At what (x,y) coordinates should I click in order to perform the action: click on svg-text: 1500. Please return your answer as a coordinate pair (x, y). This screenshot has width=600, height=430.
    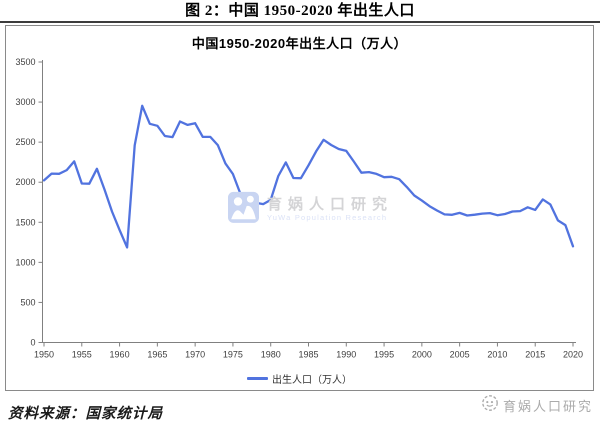
    Looking at the image, I should click on (25, 222).